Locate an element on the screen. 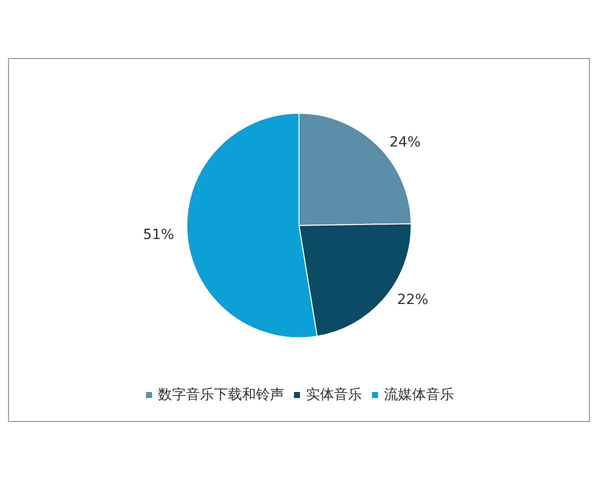 This screenshot has width=600, height=480. data-label: 24% is located at coordinates (405, 142).